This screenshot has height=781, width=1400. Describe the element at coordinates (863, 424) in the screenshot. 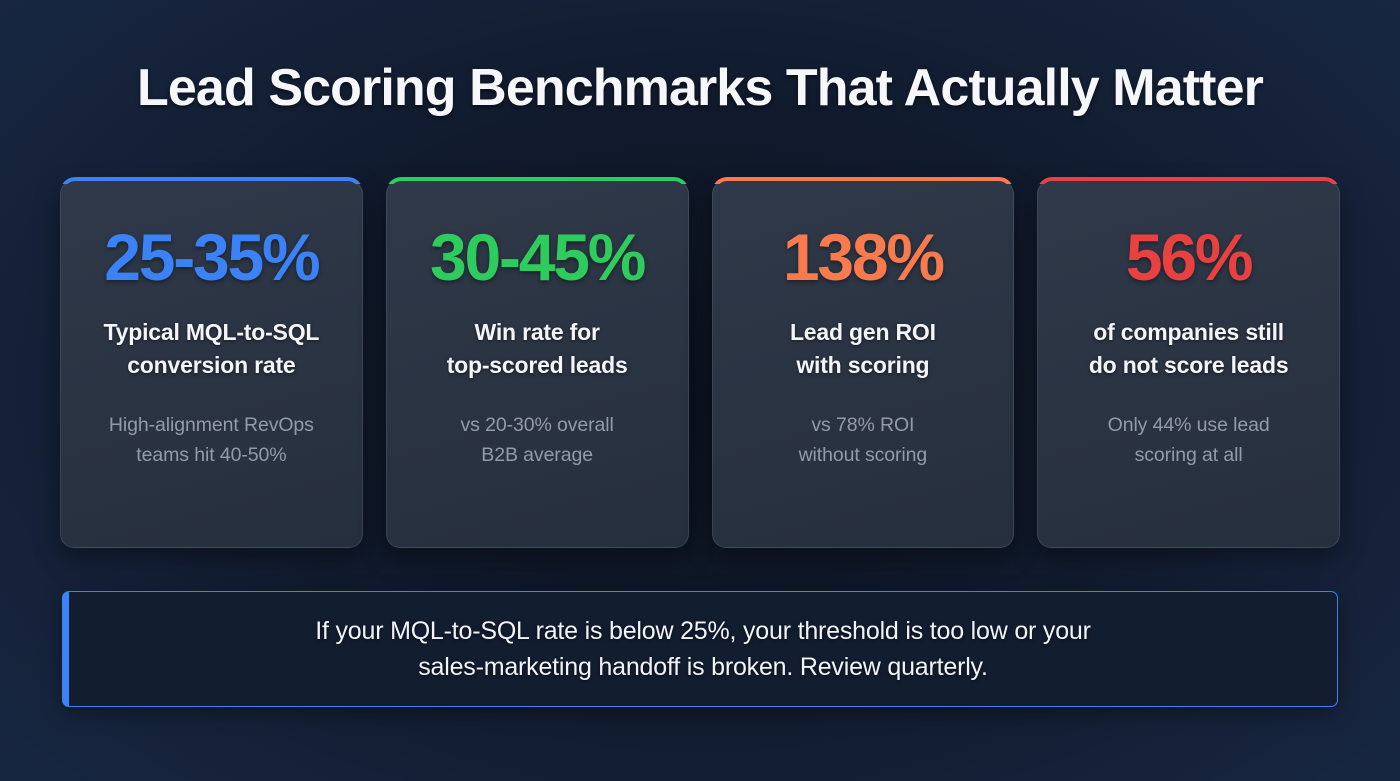

I see `stat-detail-line-1: vs 78% ROI` at that location.